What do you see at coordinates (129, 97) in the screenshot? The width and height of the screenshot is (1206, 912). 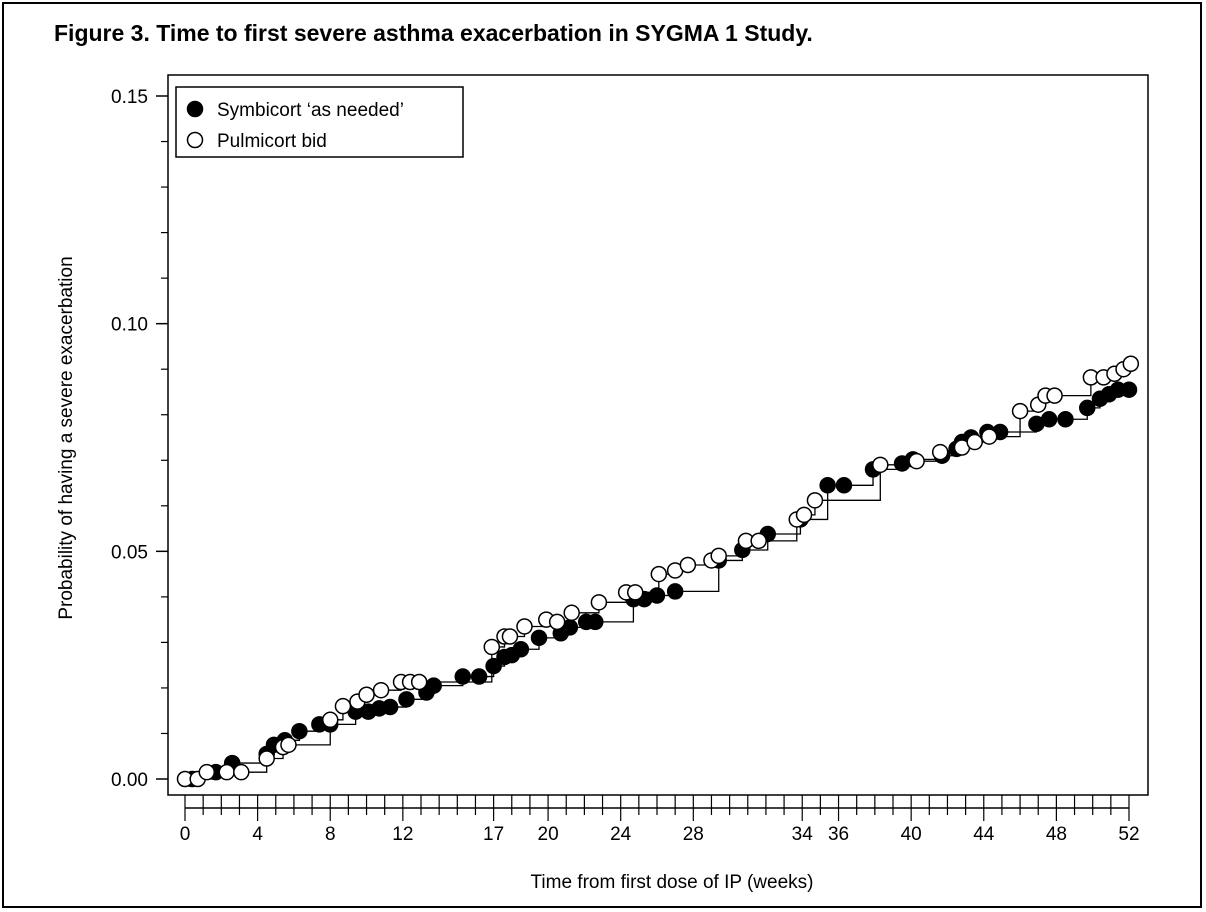 I see `y-tick-label: 0.15` at bounding box center [129, 97].